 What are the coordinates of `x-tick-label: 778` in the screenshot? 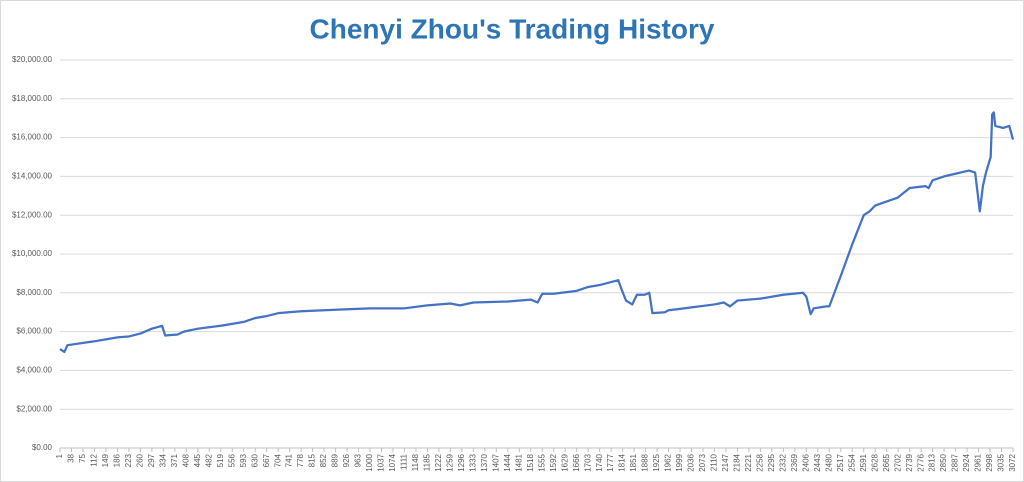 It's located at (300, 460).